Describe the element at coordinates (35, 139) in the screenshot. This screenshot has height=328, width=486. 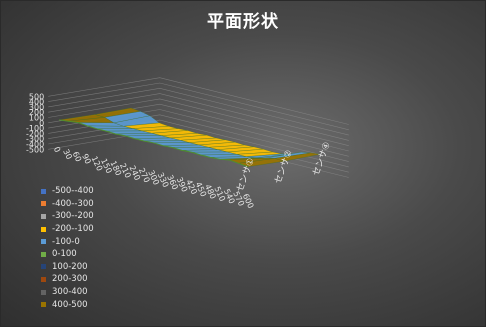
I see `z-tick-label: -300` at that location.